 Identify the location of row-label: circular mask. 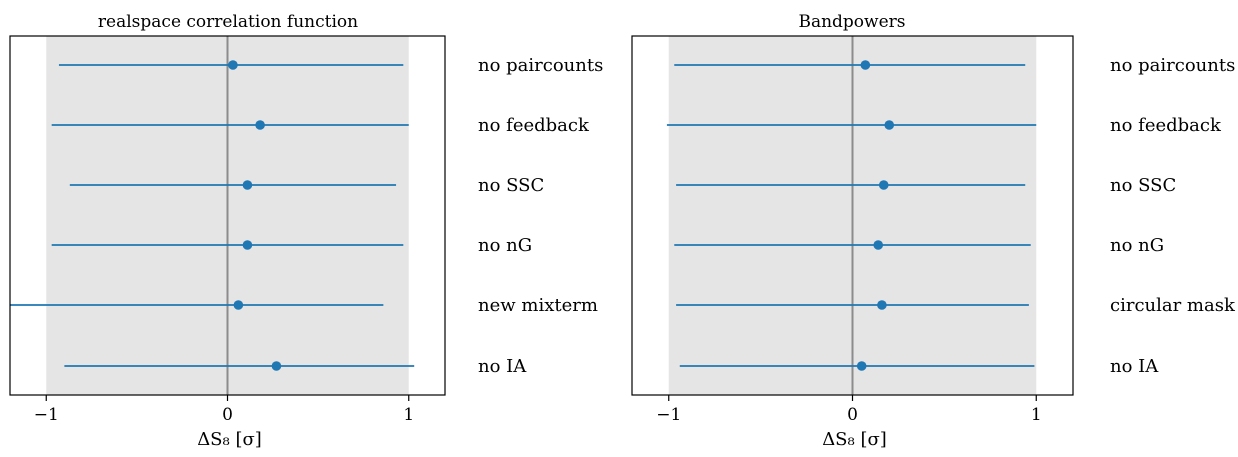
(1173, 305).